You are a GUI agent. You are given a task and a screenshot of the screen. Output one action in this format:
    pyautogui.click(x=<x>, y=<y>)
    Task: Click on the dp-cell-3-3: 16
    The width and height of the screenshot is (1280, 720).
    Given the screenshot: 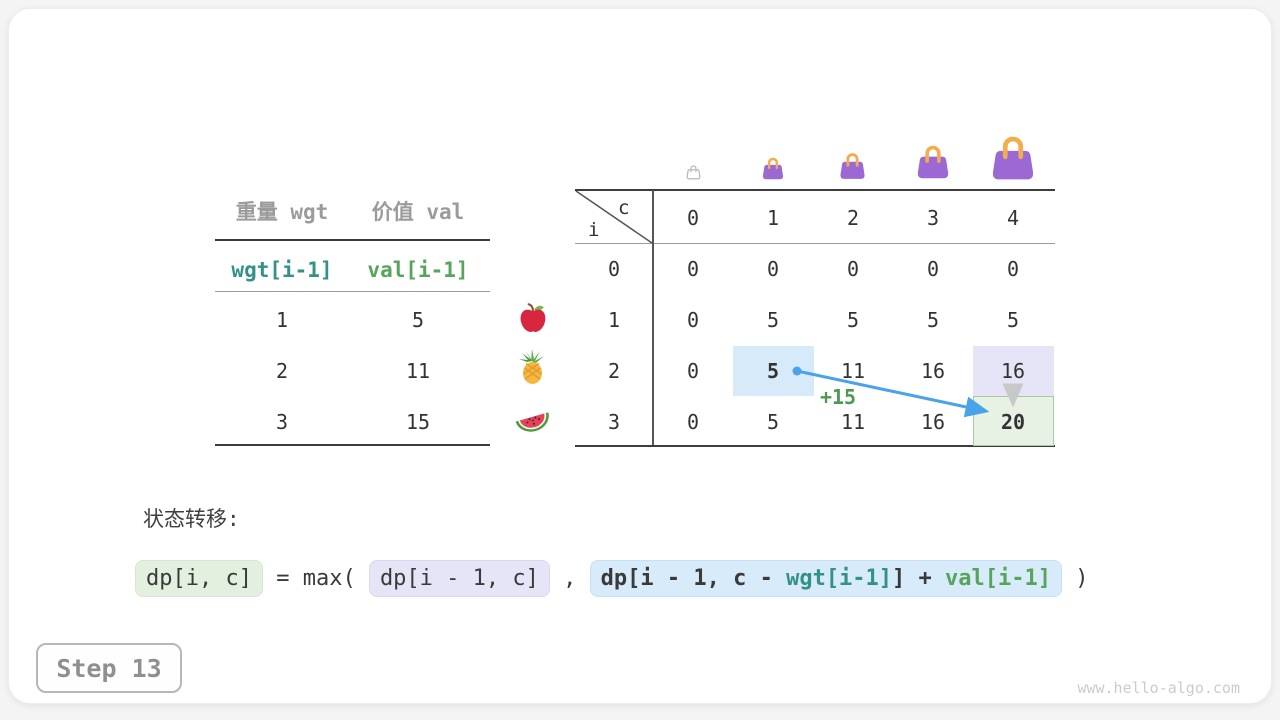 What is the action you would take?
    pyautogui.click(x=933, y=422)
    